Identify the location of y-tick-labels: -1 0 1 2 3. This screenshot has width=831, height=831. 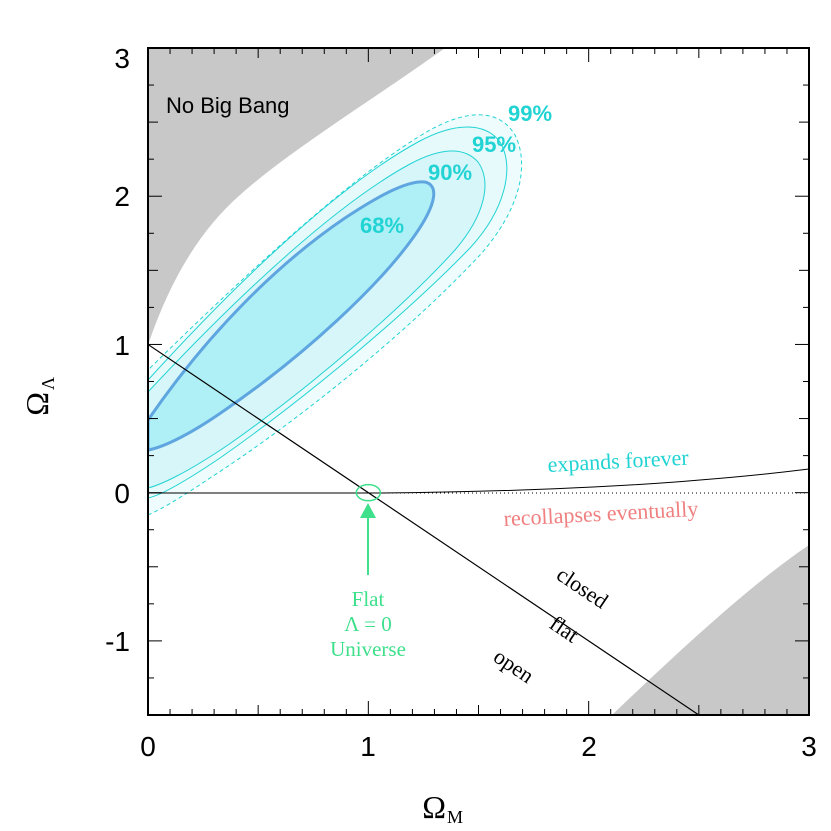
(117, 350).